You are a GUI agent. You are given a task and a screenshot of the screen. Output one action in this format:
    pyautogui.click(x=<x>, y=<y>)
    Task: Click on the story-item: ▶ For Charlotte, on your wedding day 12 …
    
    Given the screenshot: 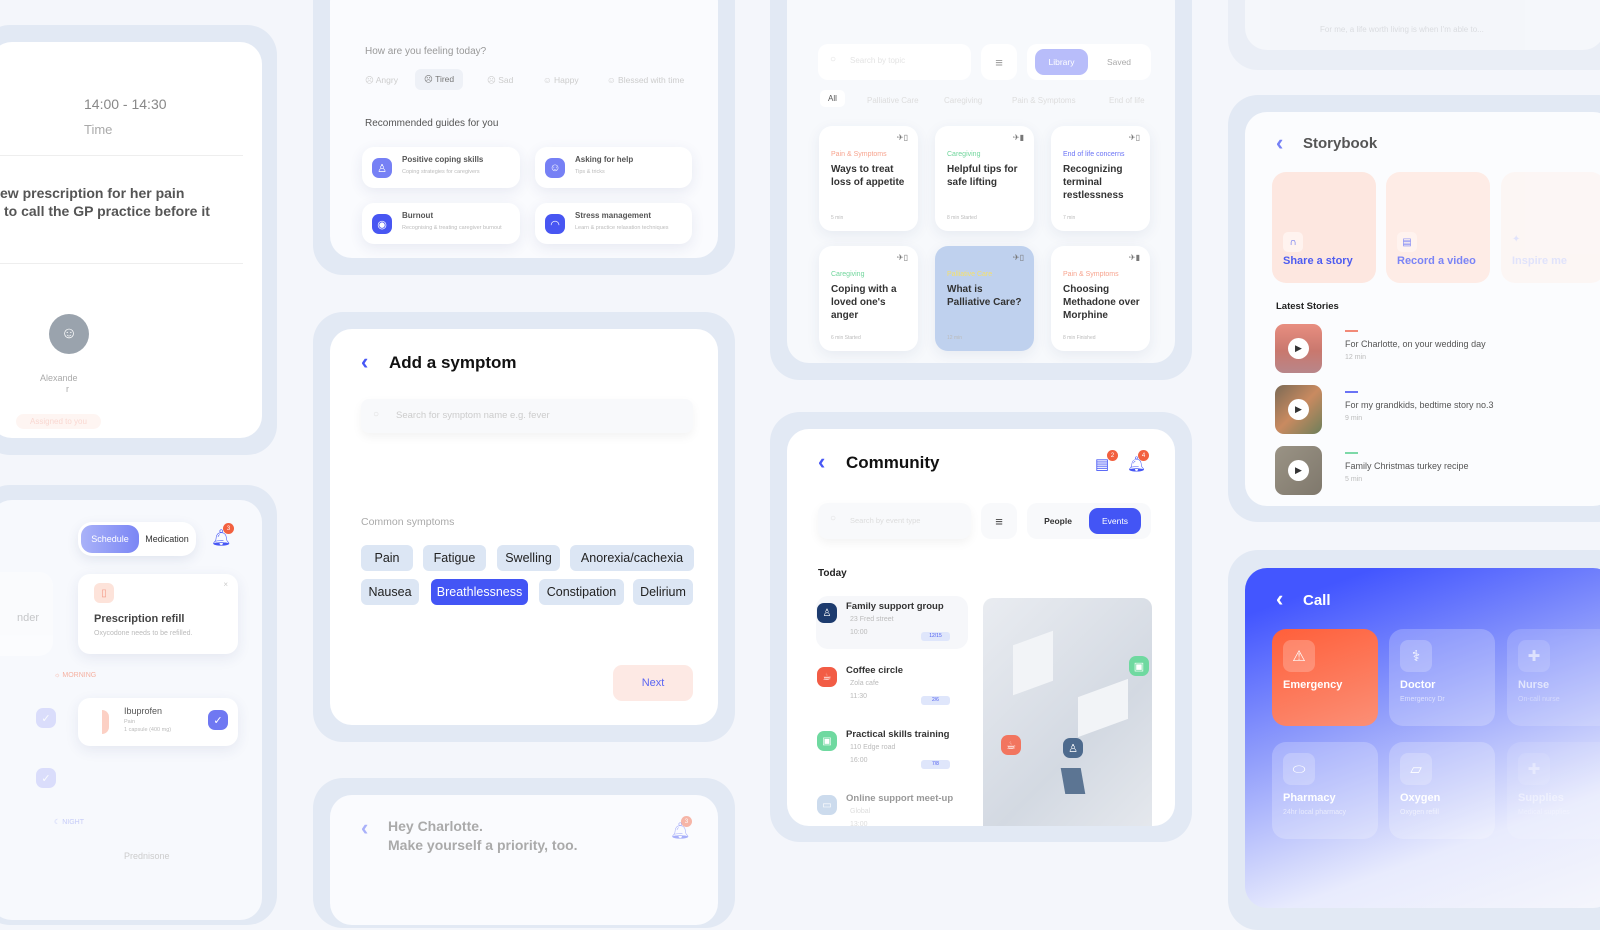 What is the action you would take?
    pyautogui.click(x=1425, y=349)
    